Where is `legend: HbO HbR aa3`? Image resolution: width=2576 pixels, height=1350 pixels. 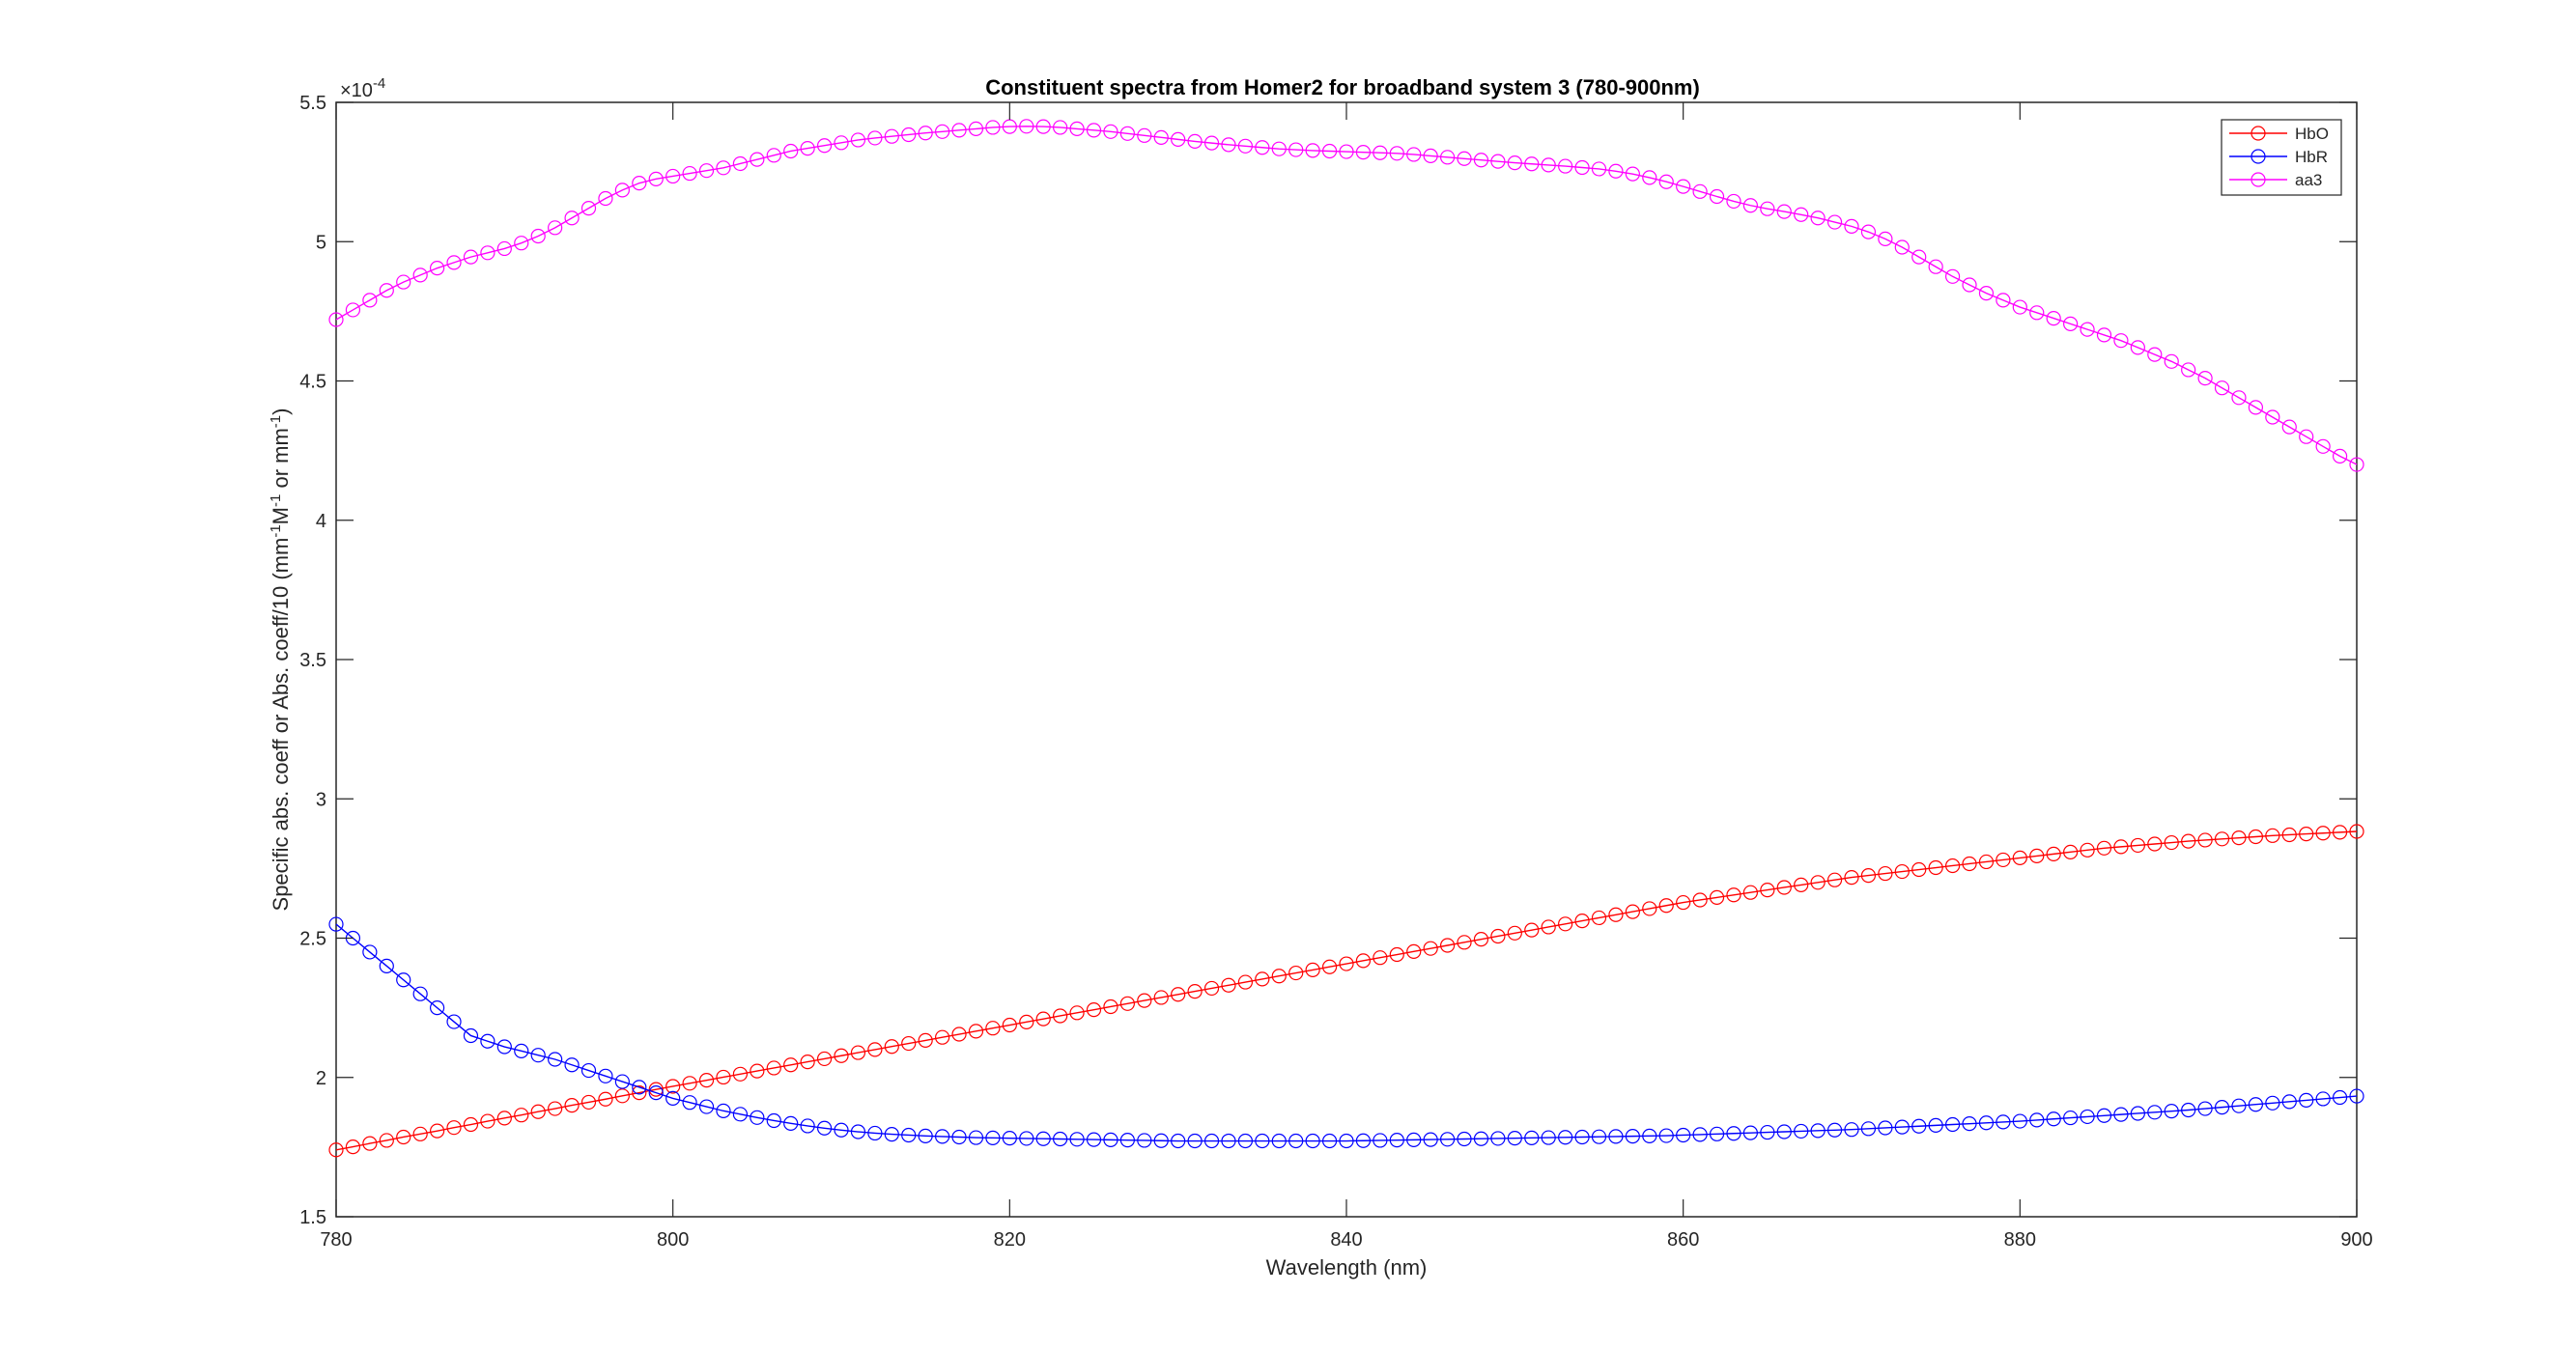 legend: HbO HbR aa3 is located at coordinates (2281, 157).